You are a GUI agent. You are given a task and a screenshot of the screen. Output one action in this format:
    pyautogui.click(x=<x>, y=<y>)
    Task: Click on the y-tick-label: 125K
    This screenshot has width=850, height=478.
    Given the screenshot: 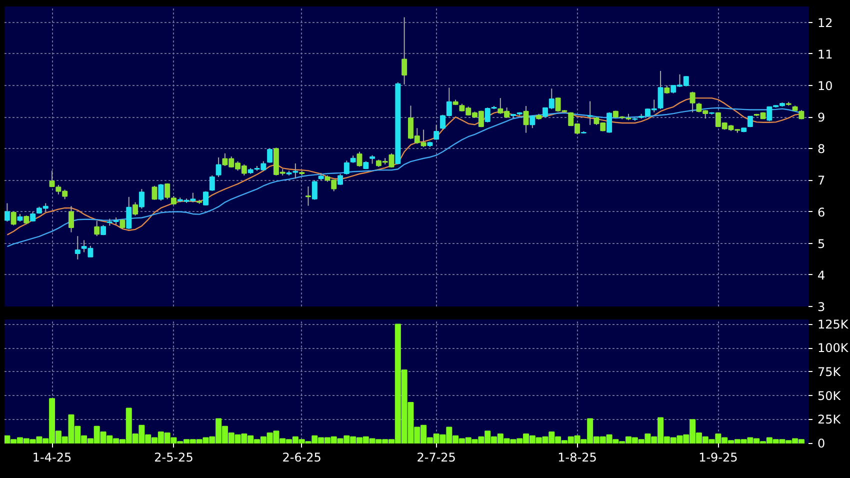 What is the action you would take?
    pyautogui.click(x=834, y=324)
    